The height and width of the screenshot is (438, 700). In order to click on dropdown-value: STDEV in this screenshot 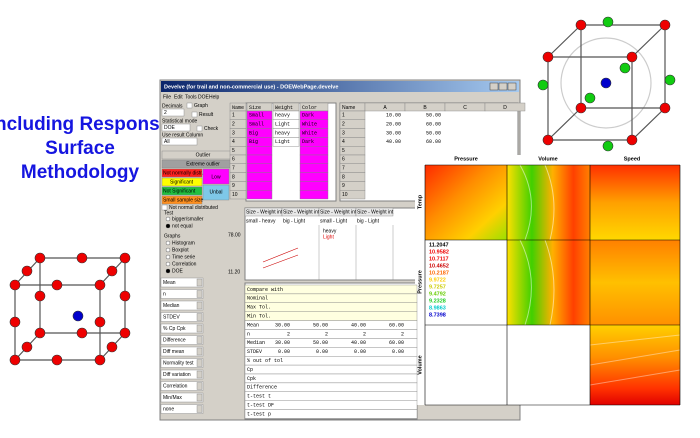, I will do `click(171, 317)`.